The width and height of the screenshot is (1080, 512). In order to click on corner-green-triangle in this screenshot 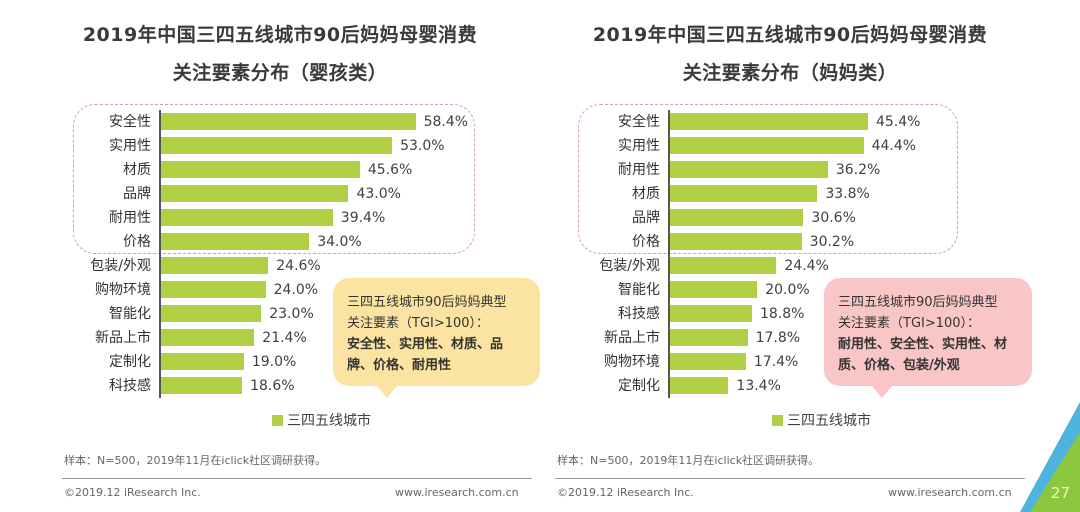, I will do `click(1055, 472)`.